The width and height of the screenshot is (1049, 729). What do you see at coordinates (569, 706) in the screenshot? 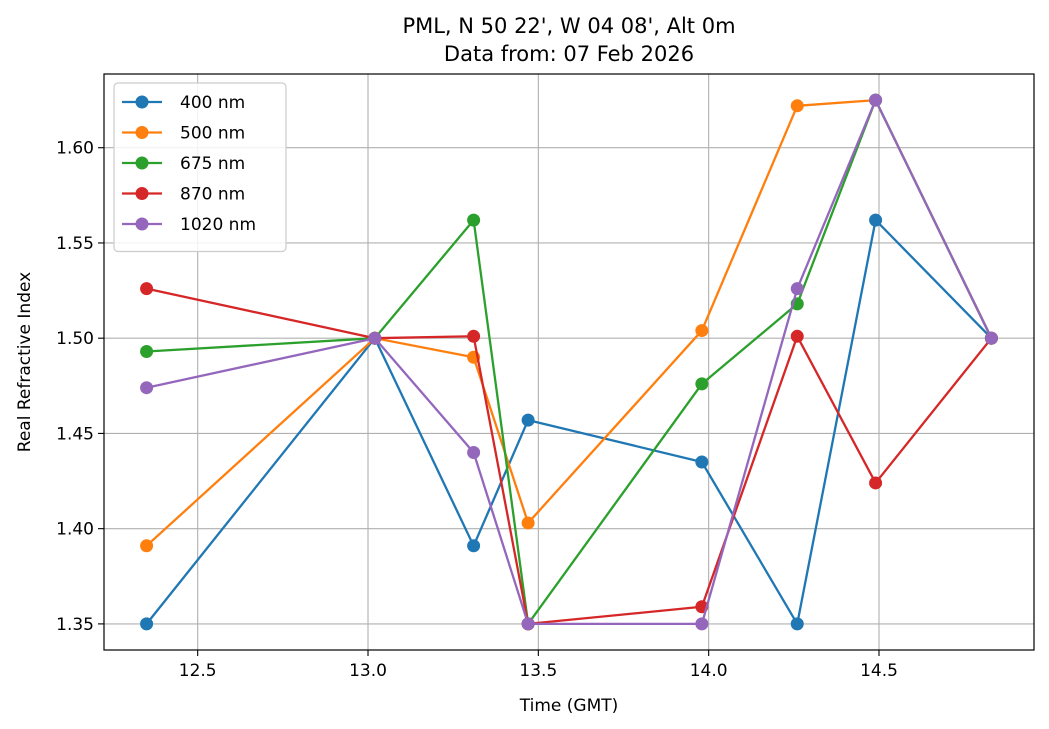
I see `x-axis-label: Time (GMT)` at bounding box center [569, 706].